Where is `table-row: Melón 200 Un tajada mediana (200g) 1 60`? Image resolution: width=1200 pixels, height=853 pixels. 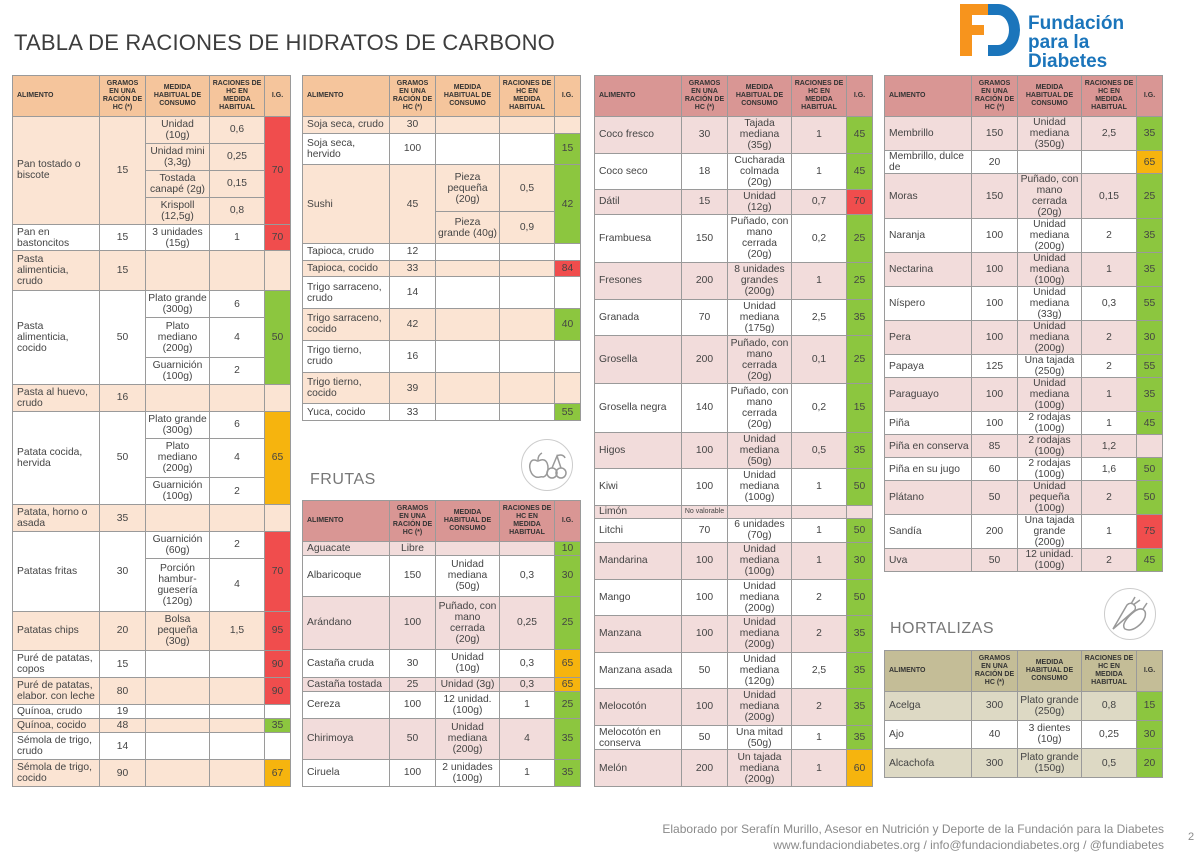 table-row: Melón 200 Un tajada mediana (200g) 1 60 is located at coordinates (733, 768).